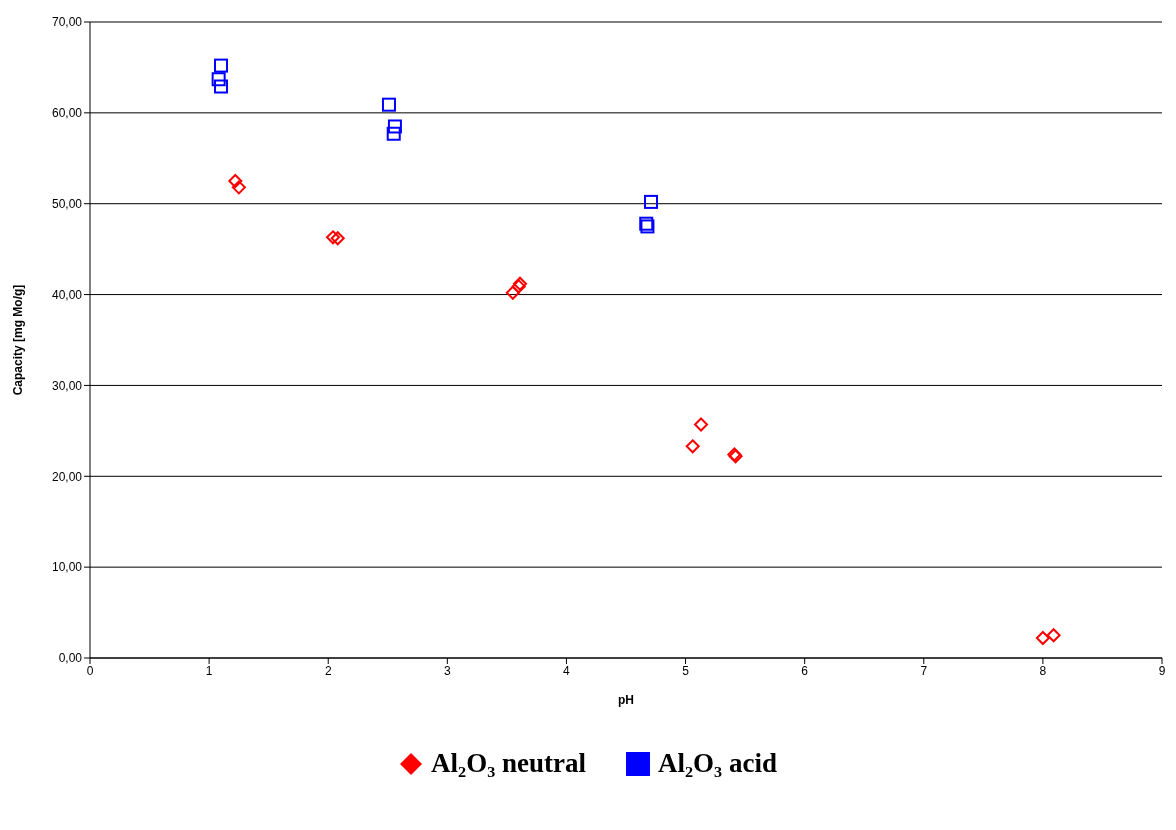  What do you see at coordinates (686, 670) in the screenshot?
I see `x-tick-label: 5` at bounding box center [686, 670].